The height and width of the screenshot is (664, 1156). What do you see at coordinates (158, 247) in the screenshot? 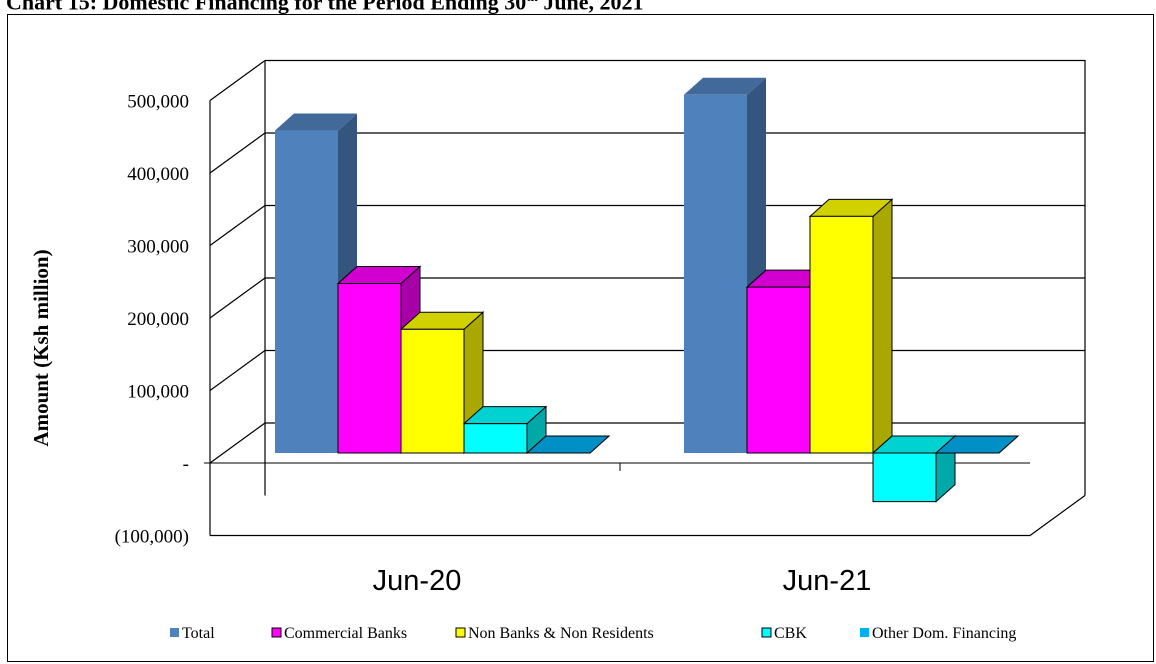
I see `y-tick-label: 300,000` at bounding box center [158, 247].